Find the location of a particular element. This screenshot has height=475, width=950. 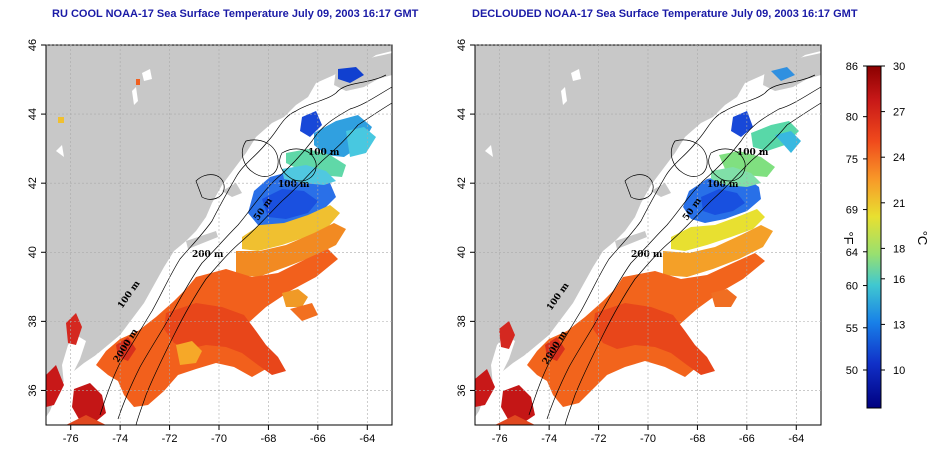

right-contour-label-3: 200 m is located at coordinates (647, 255).